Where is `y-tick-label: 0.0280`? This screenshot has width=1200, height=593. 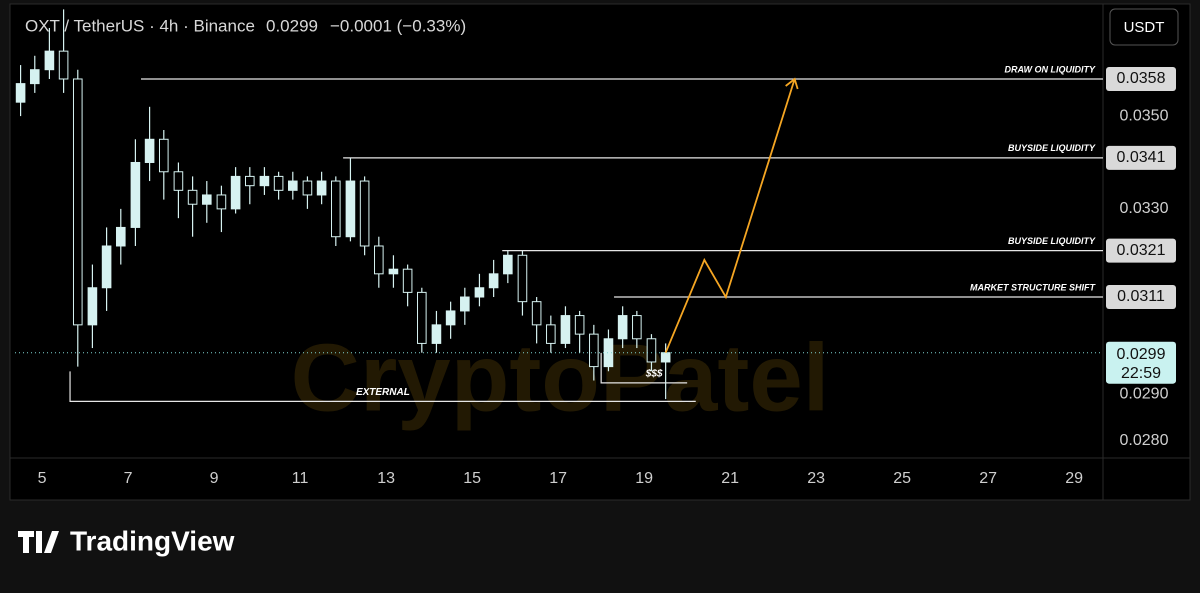 y-tick-label: 0.0280 is located at coordinates (1144, 440).